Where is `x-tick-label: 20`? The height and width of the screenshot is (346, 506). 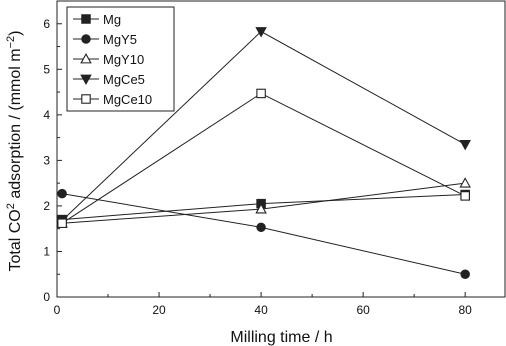 x-tick-label: 20 is located at coordinates (159, 310).